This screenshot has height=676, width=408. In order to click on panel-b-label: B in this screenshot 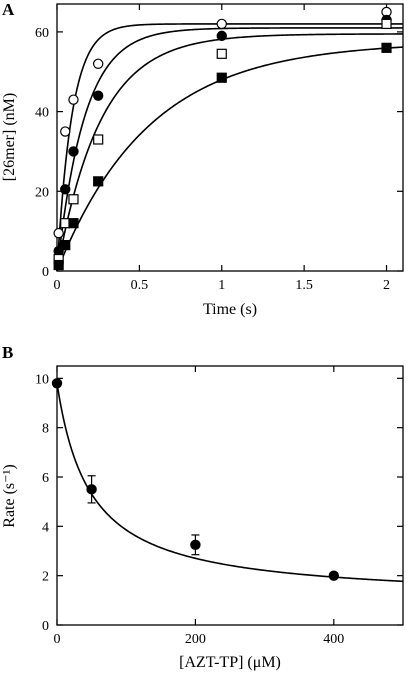, I will do `click(7, 352)`.